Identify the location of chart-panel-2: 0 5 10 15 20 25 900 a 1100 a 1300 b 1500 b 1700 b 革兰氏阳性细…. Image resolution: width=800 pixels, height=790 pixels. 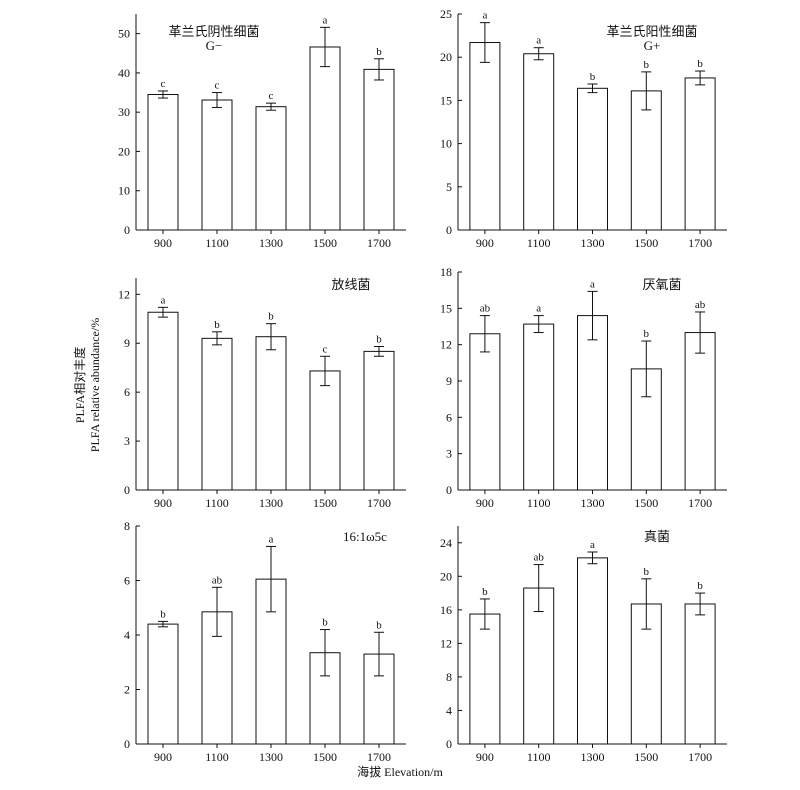
(583, 128).